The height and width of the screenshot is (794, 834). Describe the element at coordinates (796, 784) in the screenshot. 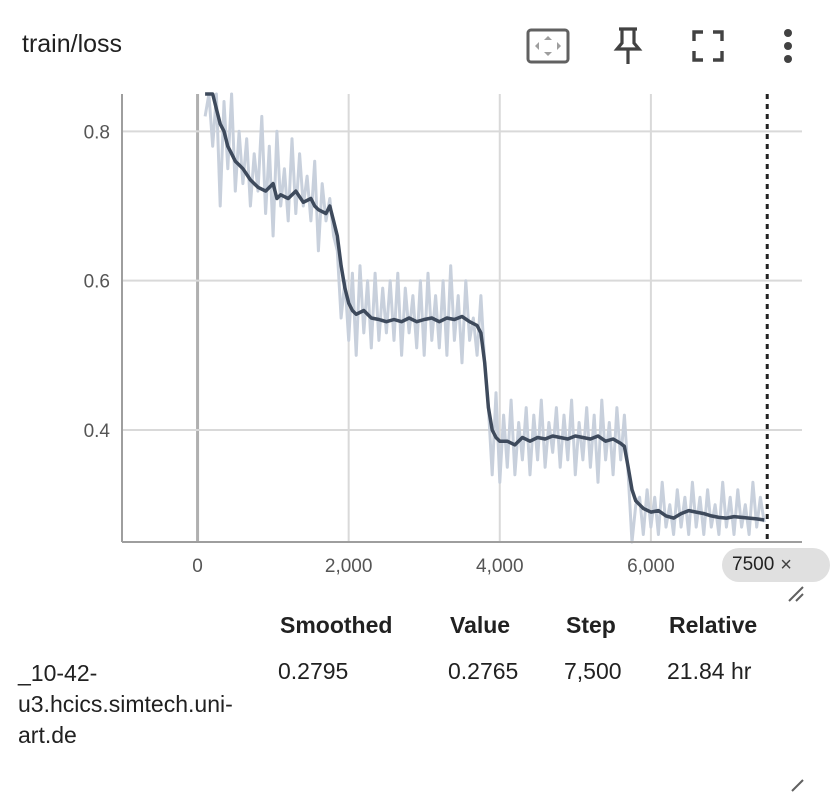

I see `table-resize-handle-icon` at that location.